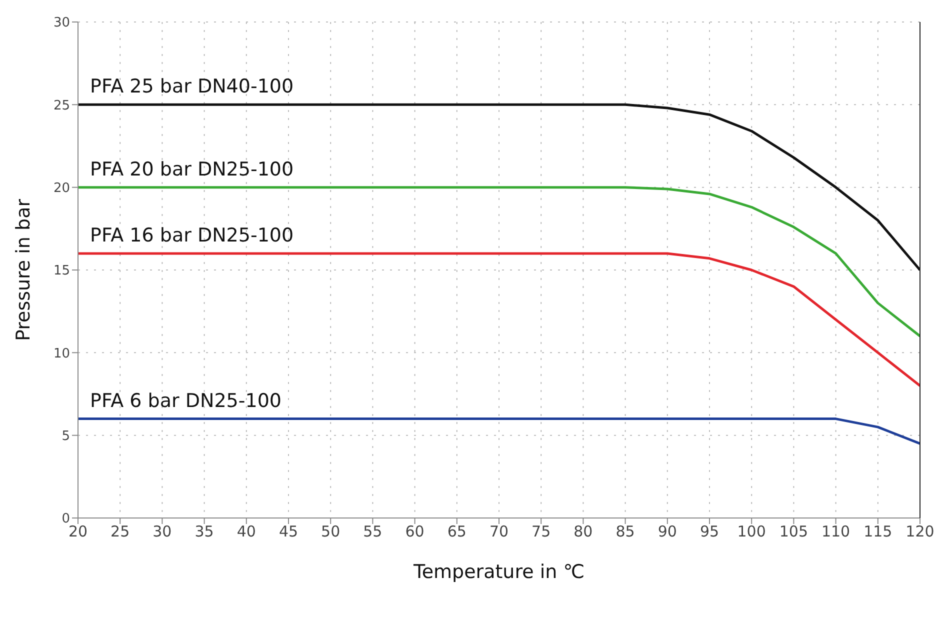  I want to click on x-tick-label: 40, so click(246, 531).